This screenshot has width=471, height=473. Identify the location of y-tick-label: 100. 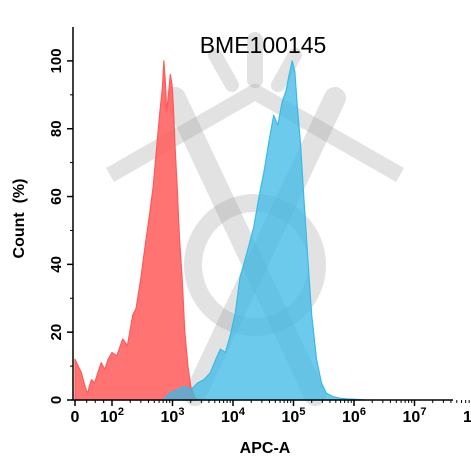
(56, 60).